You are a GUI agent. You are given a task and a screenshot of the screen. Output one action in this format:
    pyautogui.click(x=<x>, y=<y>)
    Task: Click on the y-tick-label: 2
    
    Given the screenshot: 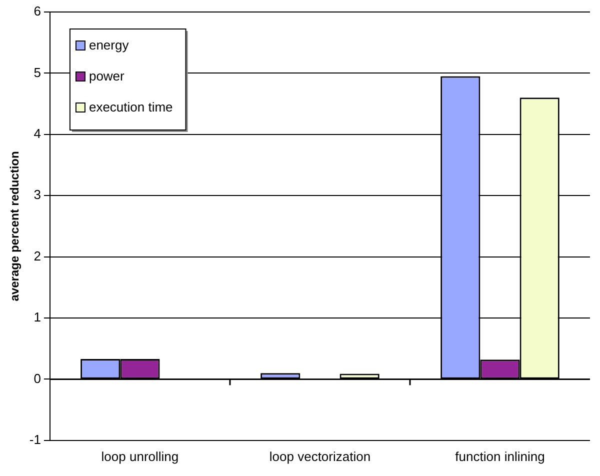 What is the action you would take?
    pyautogui.click(x=37, y=256)
    